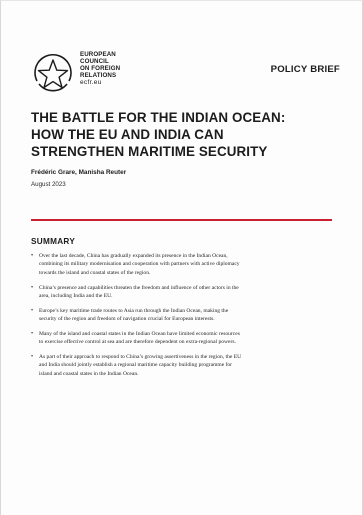  I want to click on accent-divider, so click(181, 220).